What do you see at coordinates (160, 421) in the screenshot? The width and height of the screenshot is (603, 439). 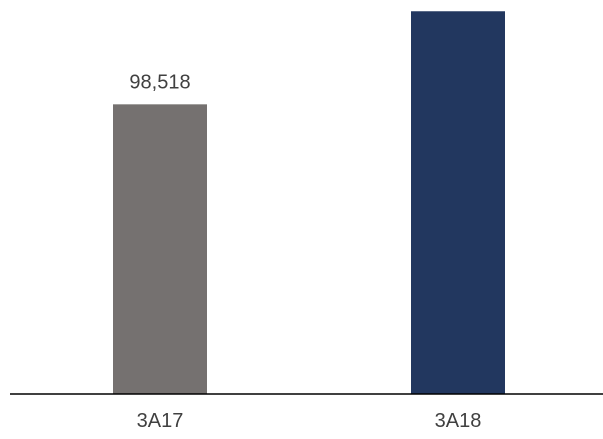 I see `x-tick-label-3a17: 3A17` at bounding box center [160, 421].